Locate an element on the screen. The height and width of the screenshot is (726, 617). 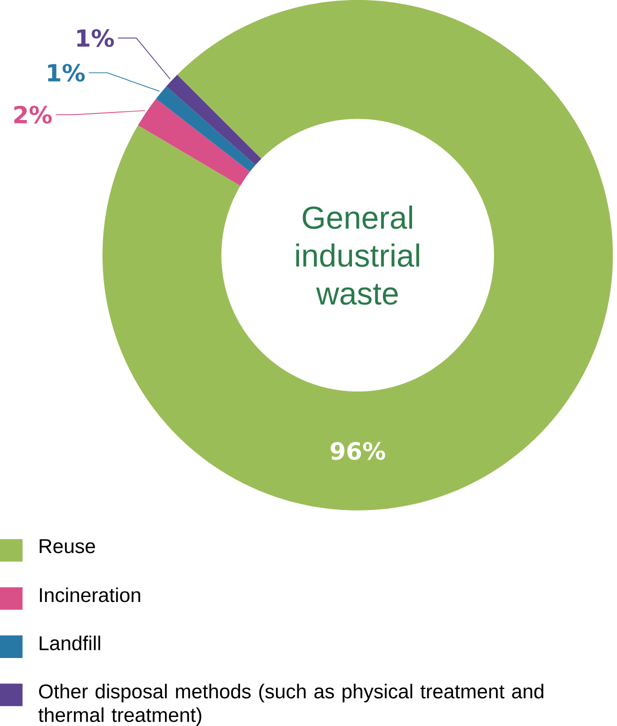
data-label: 96% is located at coordinates (358, 451).